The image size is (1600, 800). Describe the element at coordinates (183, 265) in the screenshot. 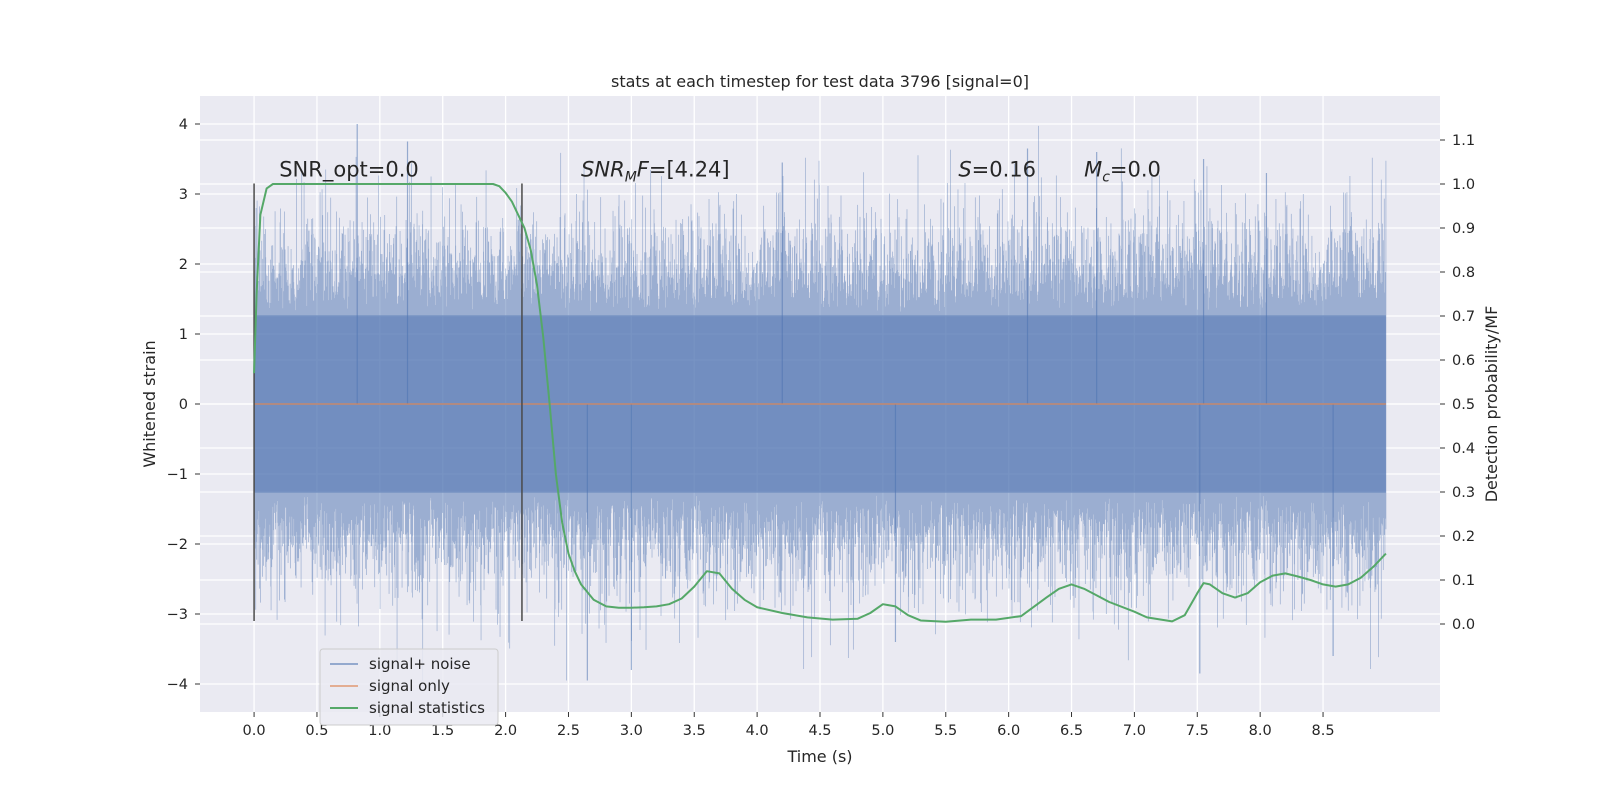

I see `y-left-tick-label: 2` at that location.